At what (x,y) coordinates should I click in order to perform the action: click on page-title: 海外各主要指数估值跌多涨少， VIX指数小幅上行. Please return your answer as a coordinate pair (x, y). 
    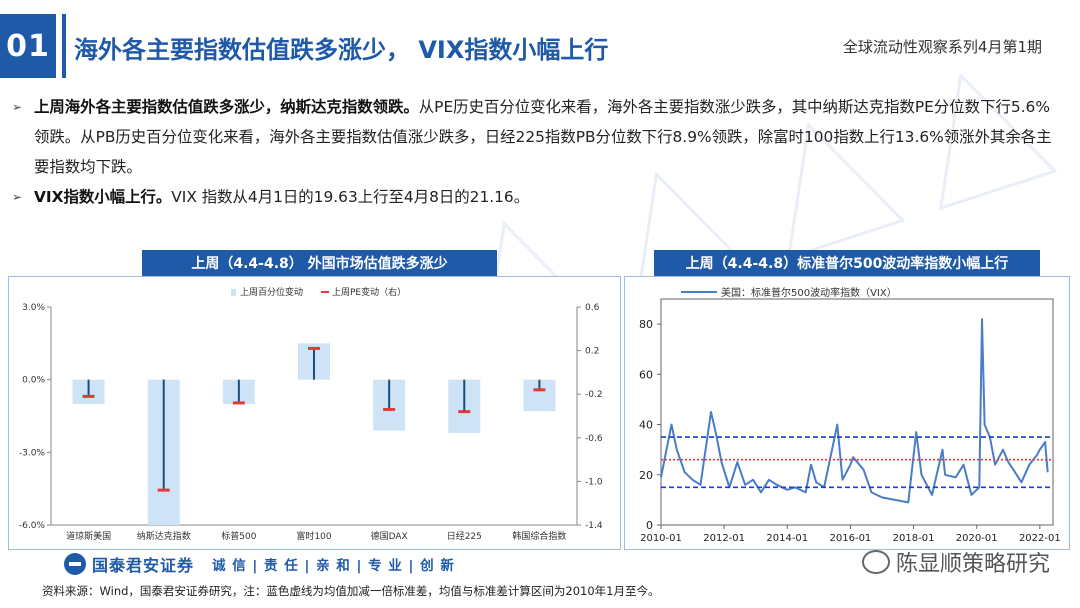
    Looking at the image, I should click on (341, 50).